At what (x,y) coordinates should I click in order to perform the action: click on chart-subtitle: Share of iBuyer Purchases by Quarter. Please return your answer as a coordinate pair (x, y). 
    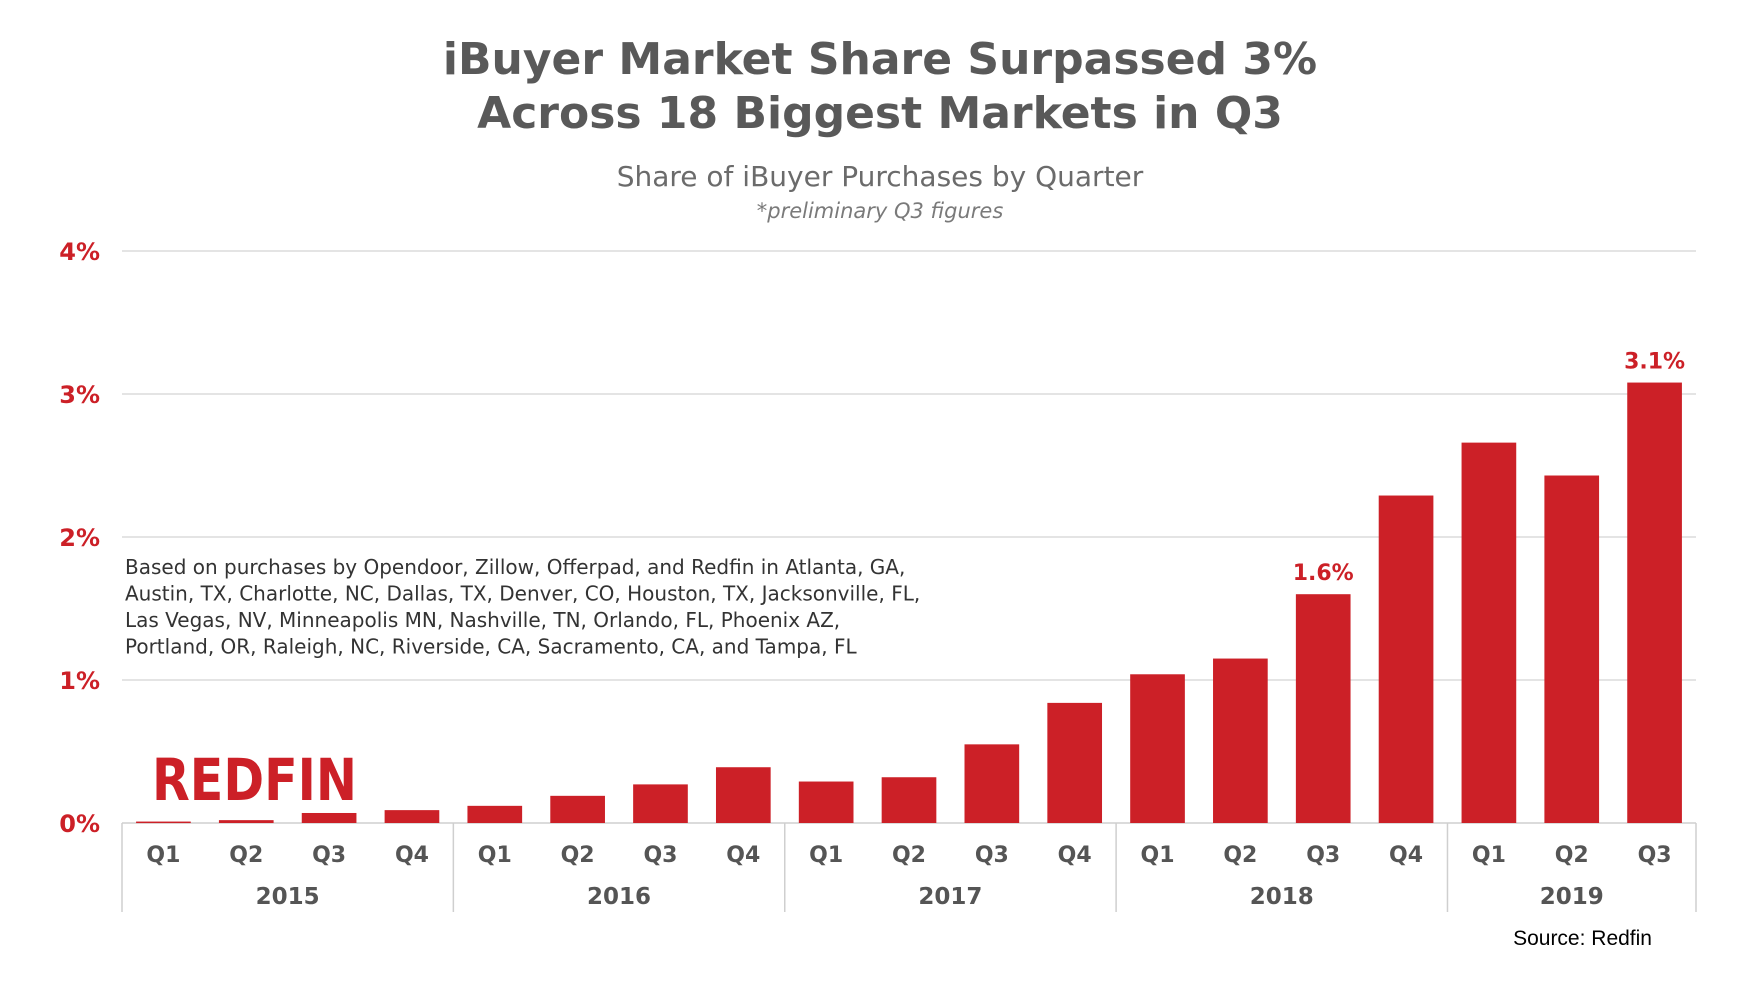
    Looking at the image, I should click on (880, 176).